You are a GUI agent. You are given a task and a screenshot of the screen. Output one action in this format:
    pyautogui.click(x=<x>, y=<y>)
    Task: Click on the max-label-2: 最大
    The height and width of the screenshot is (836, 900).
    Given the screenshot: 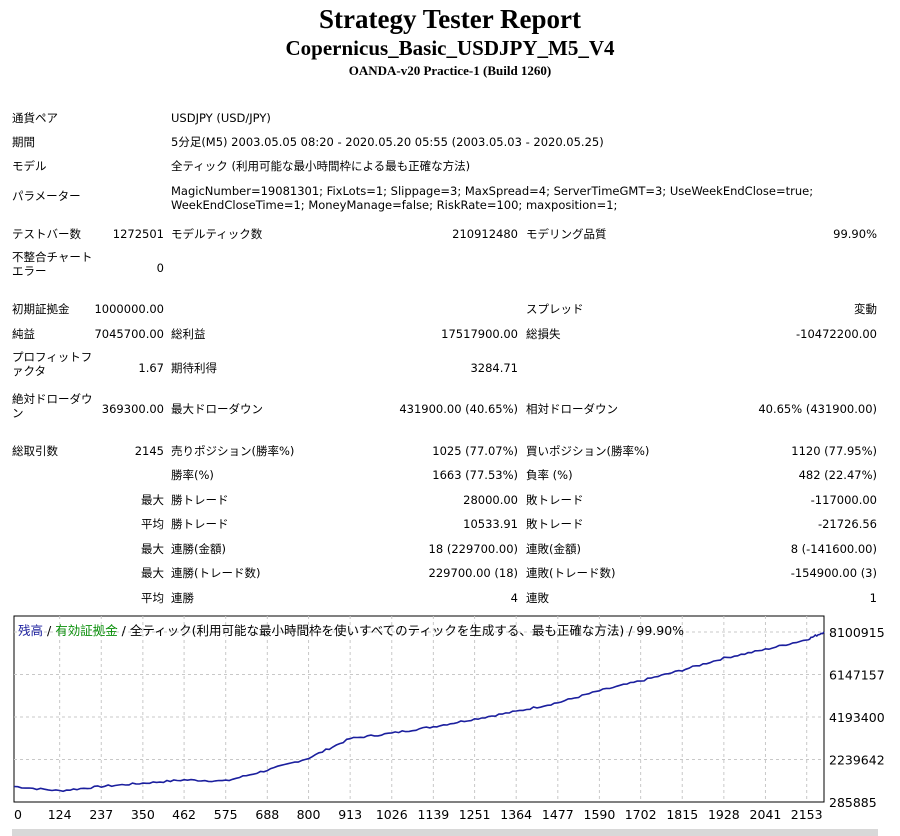 What is the action you would take?
    pyautogui.click(x=152, y=549)
    